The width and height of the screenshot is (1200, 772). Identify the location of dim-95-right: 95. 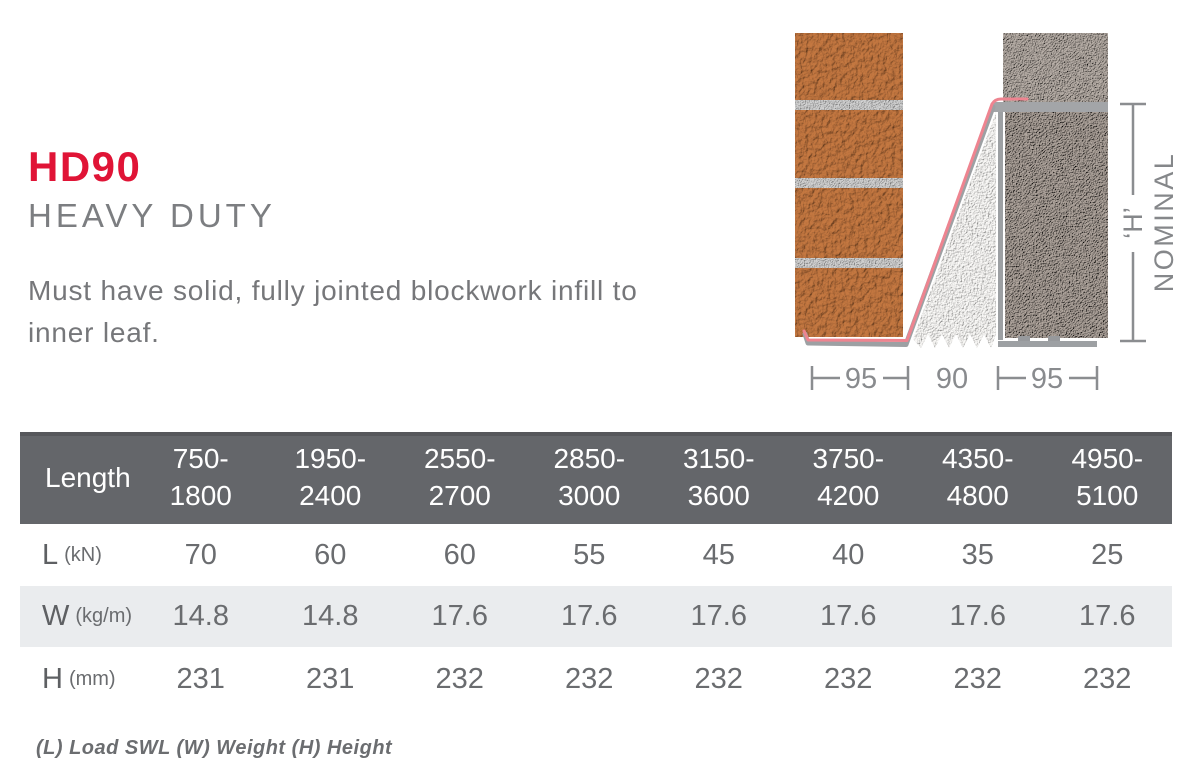
(1047, 379).